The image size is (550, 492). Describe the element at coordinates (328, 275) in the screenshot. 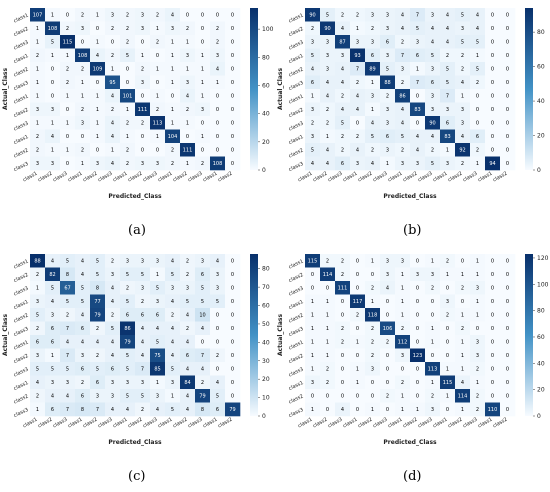

I see `cell-value-label: 114` at that location.